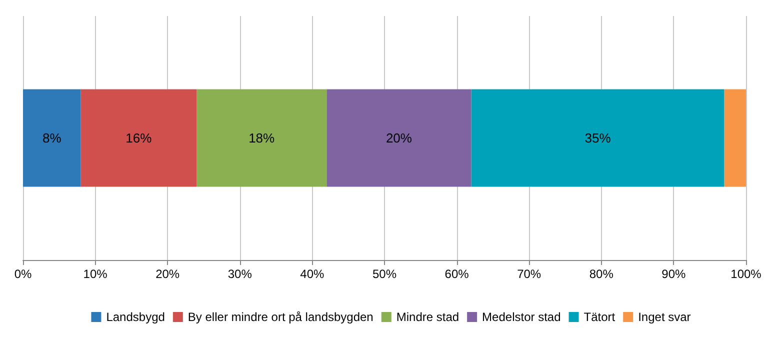 Image resolution: width=782 pixels, height=341 pixels. What do you see at coordinates (601, 274) in the screenshot?
I see `x-tick-label: 80%` at bounding box center [601, 274].